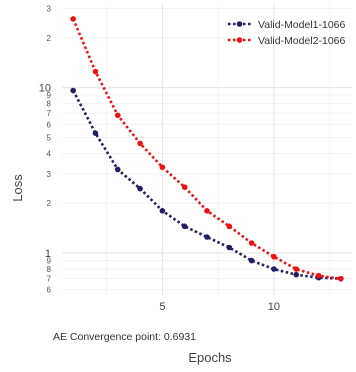 Image resolution: width=356 pixels, height=372 pixels. I want to click on y-tick-label: 10, so click(45, 89).